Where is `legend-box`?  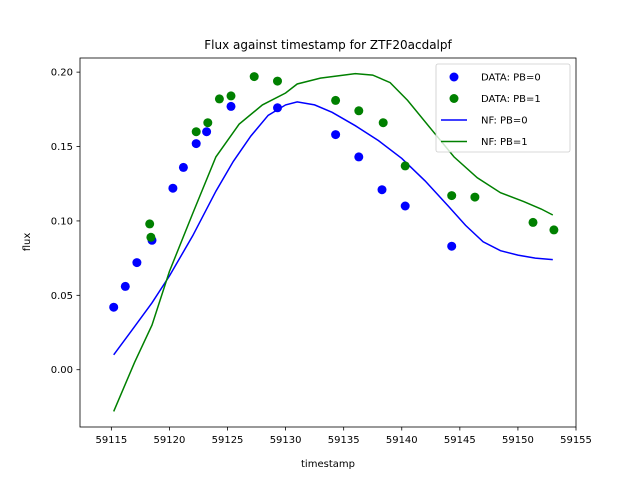
legend-box is located at coordinates (503, 108).